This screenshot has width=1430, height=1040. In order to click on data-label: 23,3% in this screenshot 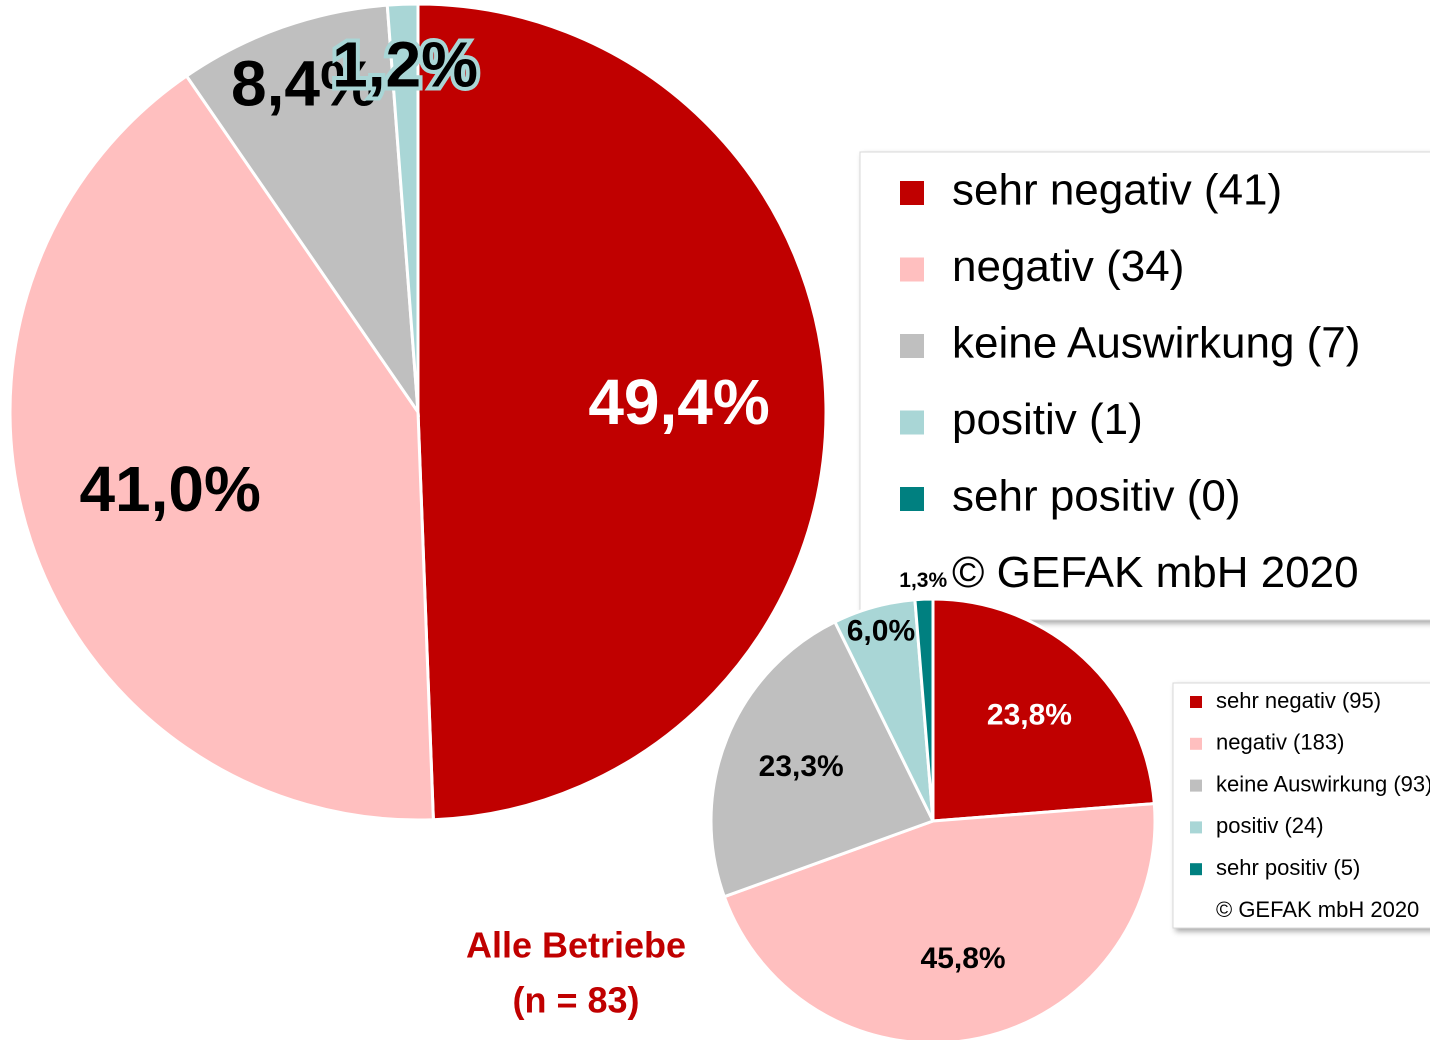, I will do `click(801, 766)`.